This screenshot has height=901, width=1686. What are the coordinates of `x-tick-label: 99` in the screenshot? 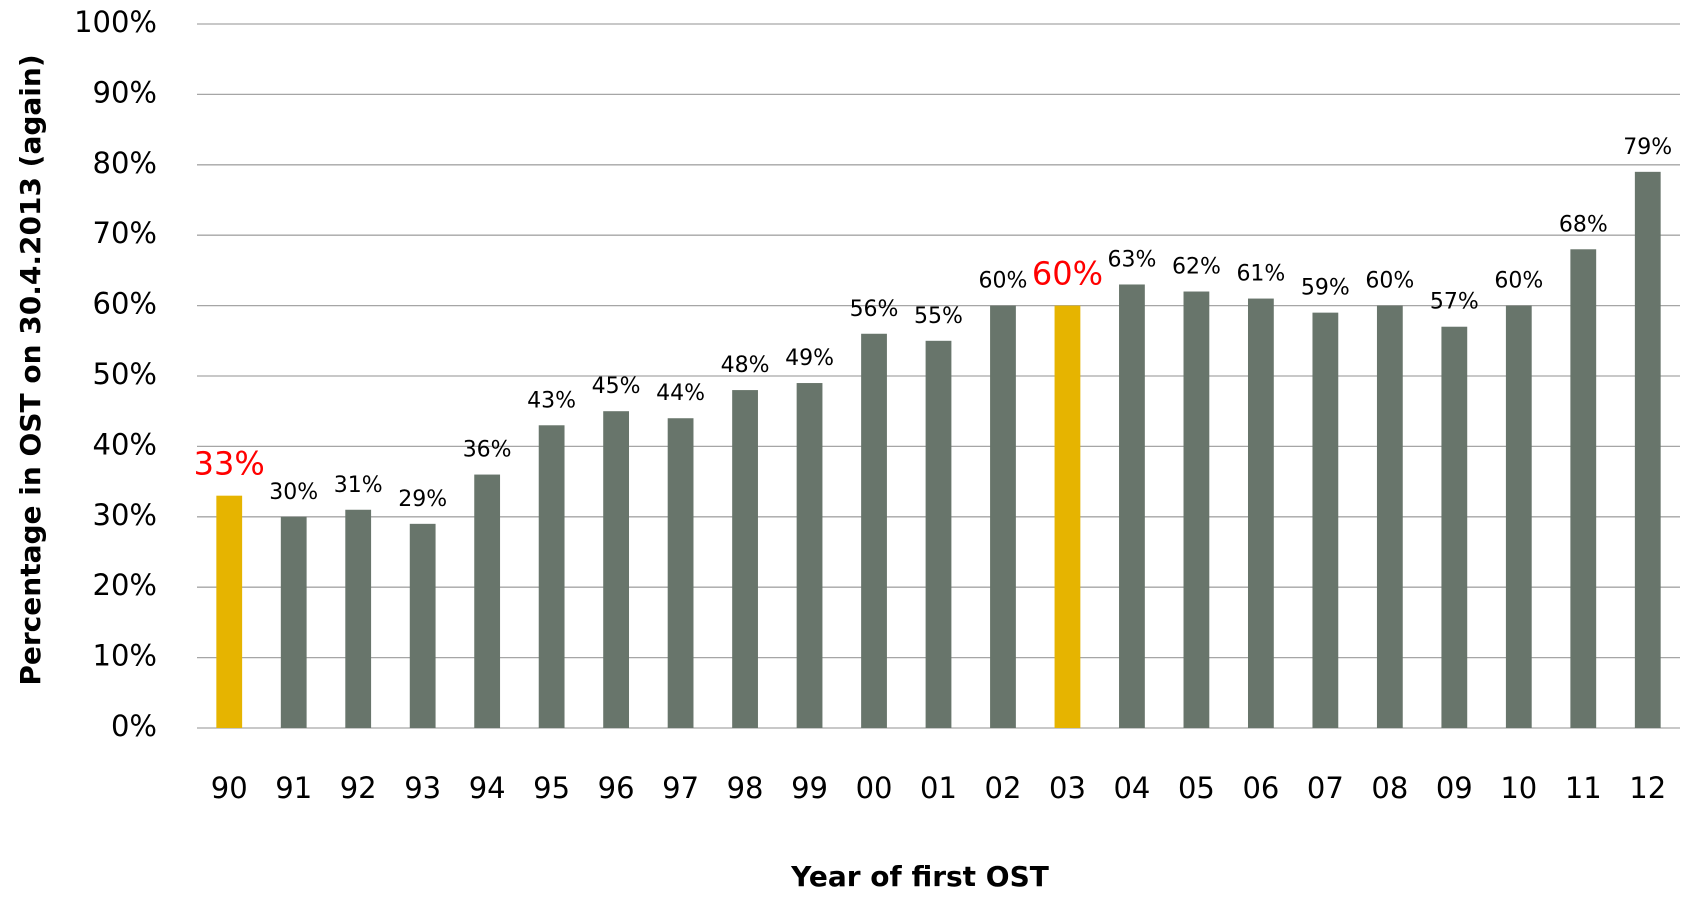 It's located at (809, 788).